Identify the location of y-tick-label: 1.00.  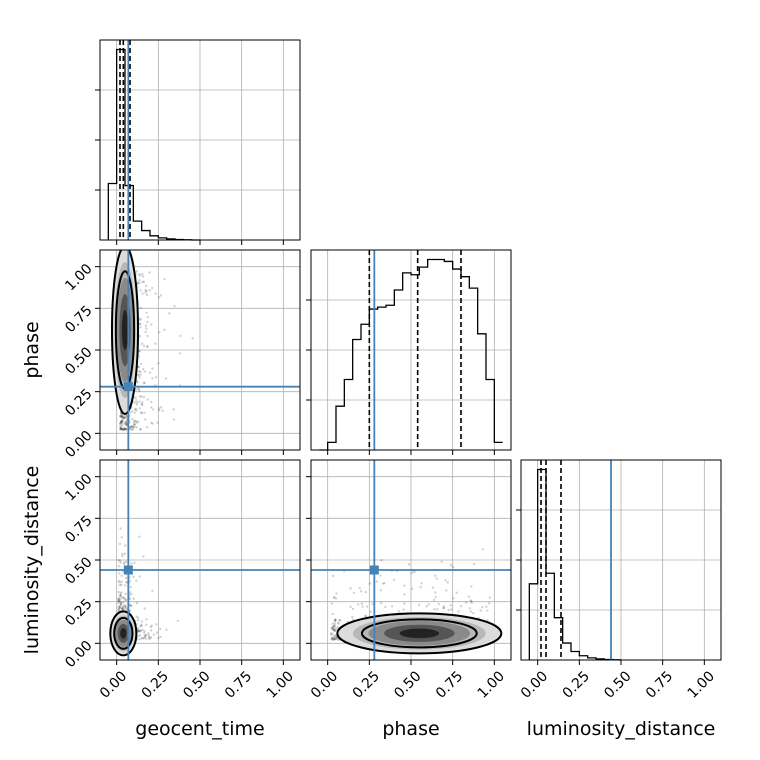
(78, 277).